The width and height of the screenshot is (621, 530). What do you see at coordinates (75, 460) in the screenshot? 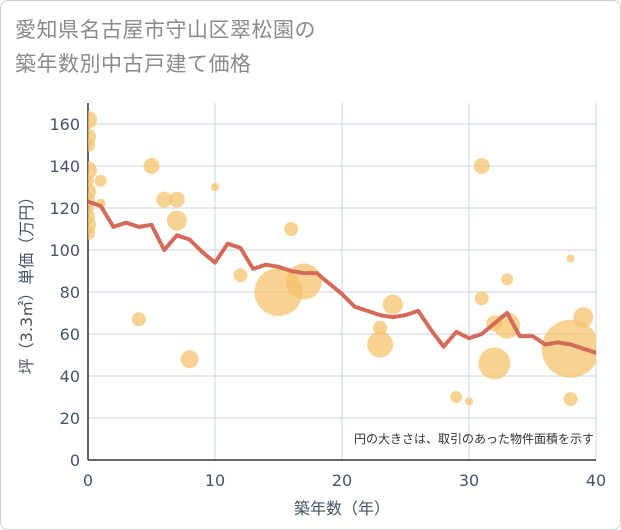
I see `y-tick-label: 0` at bounding box center [75, 460].